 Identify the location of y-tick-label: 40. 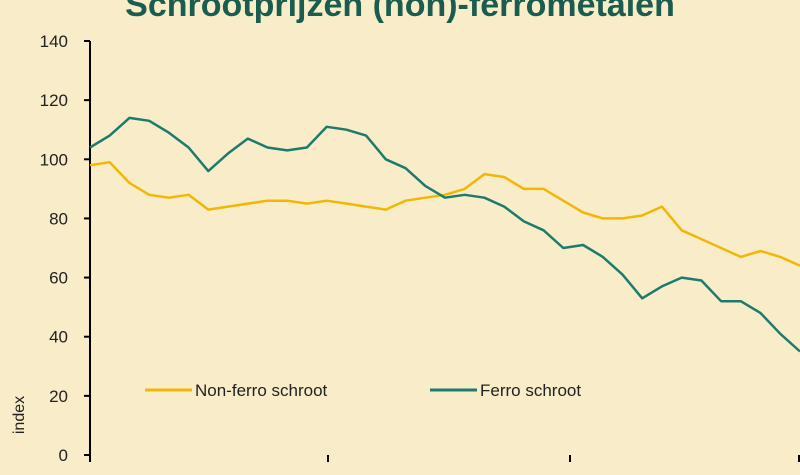
(58, 337).